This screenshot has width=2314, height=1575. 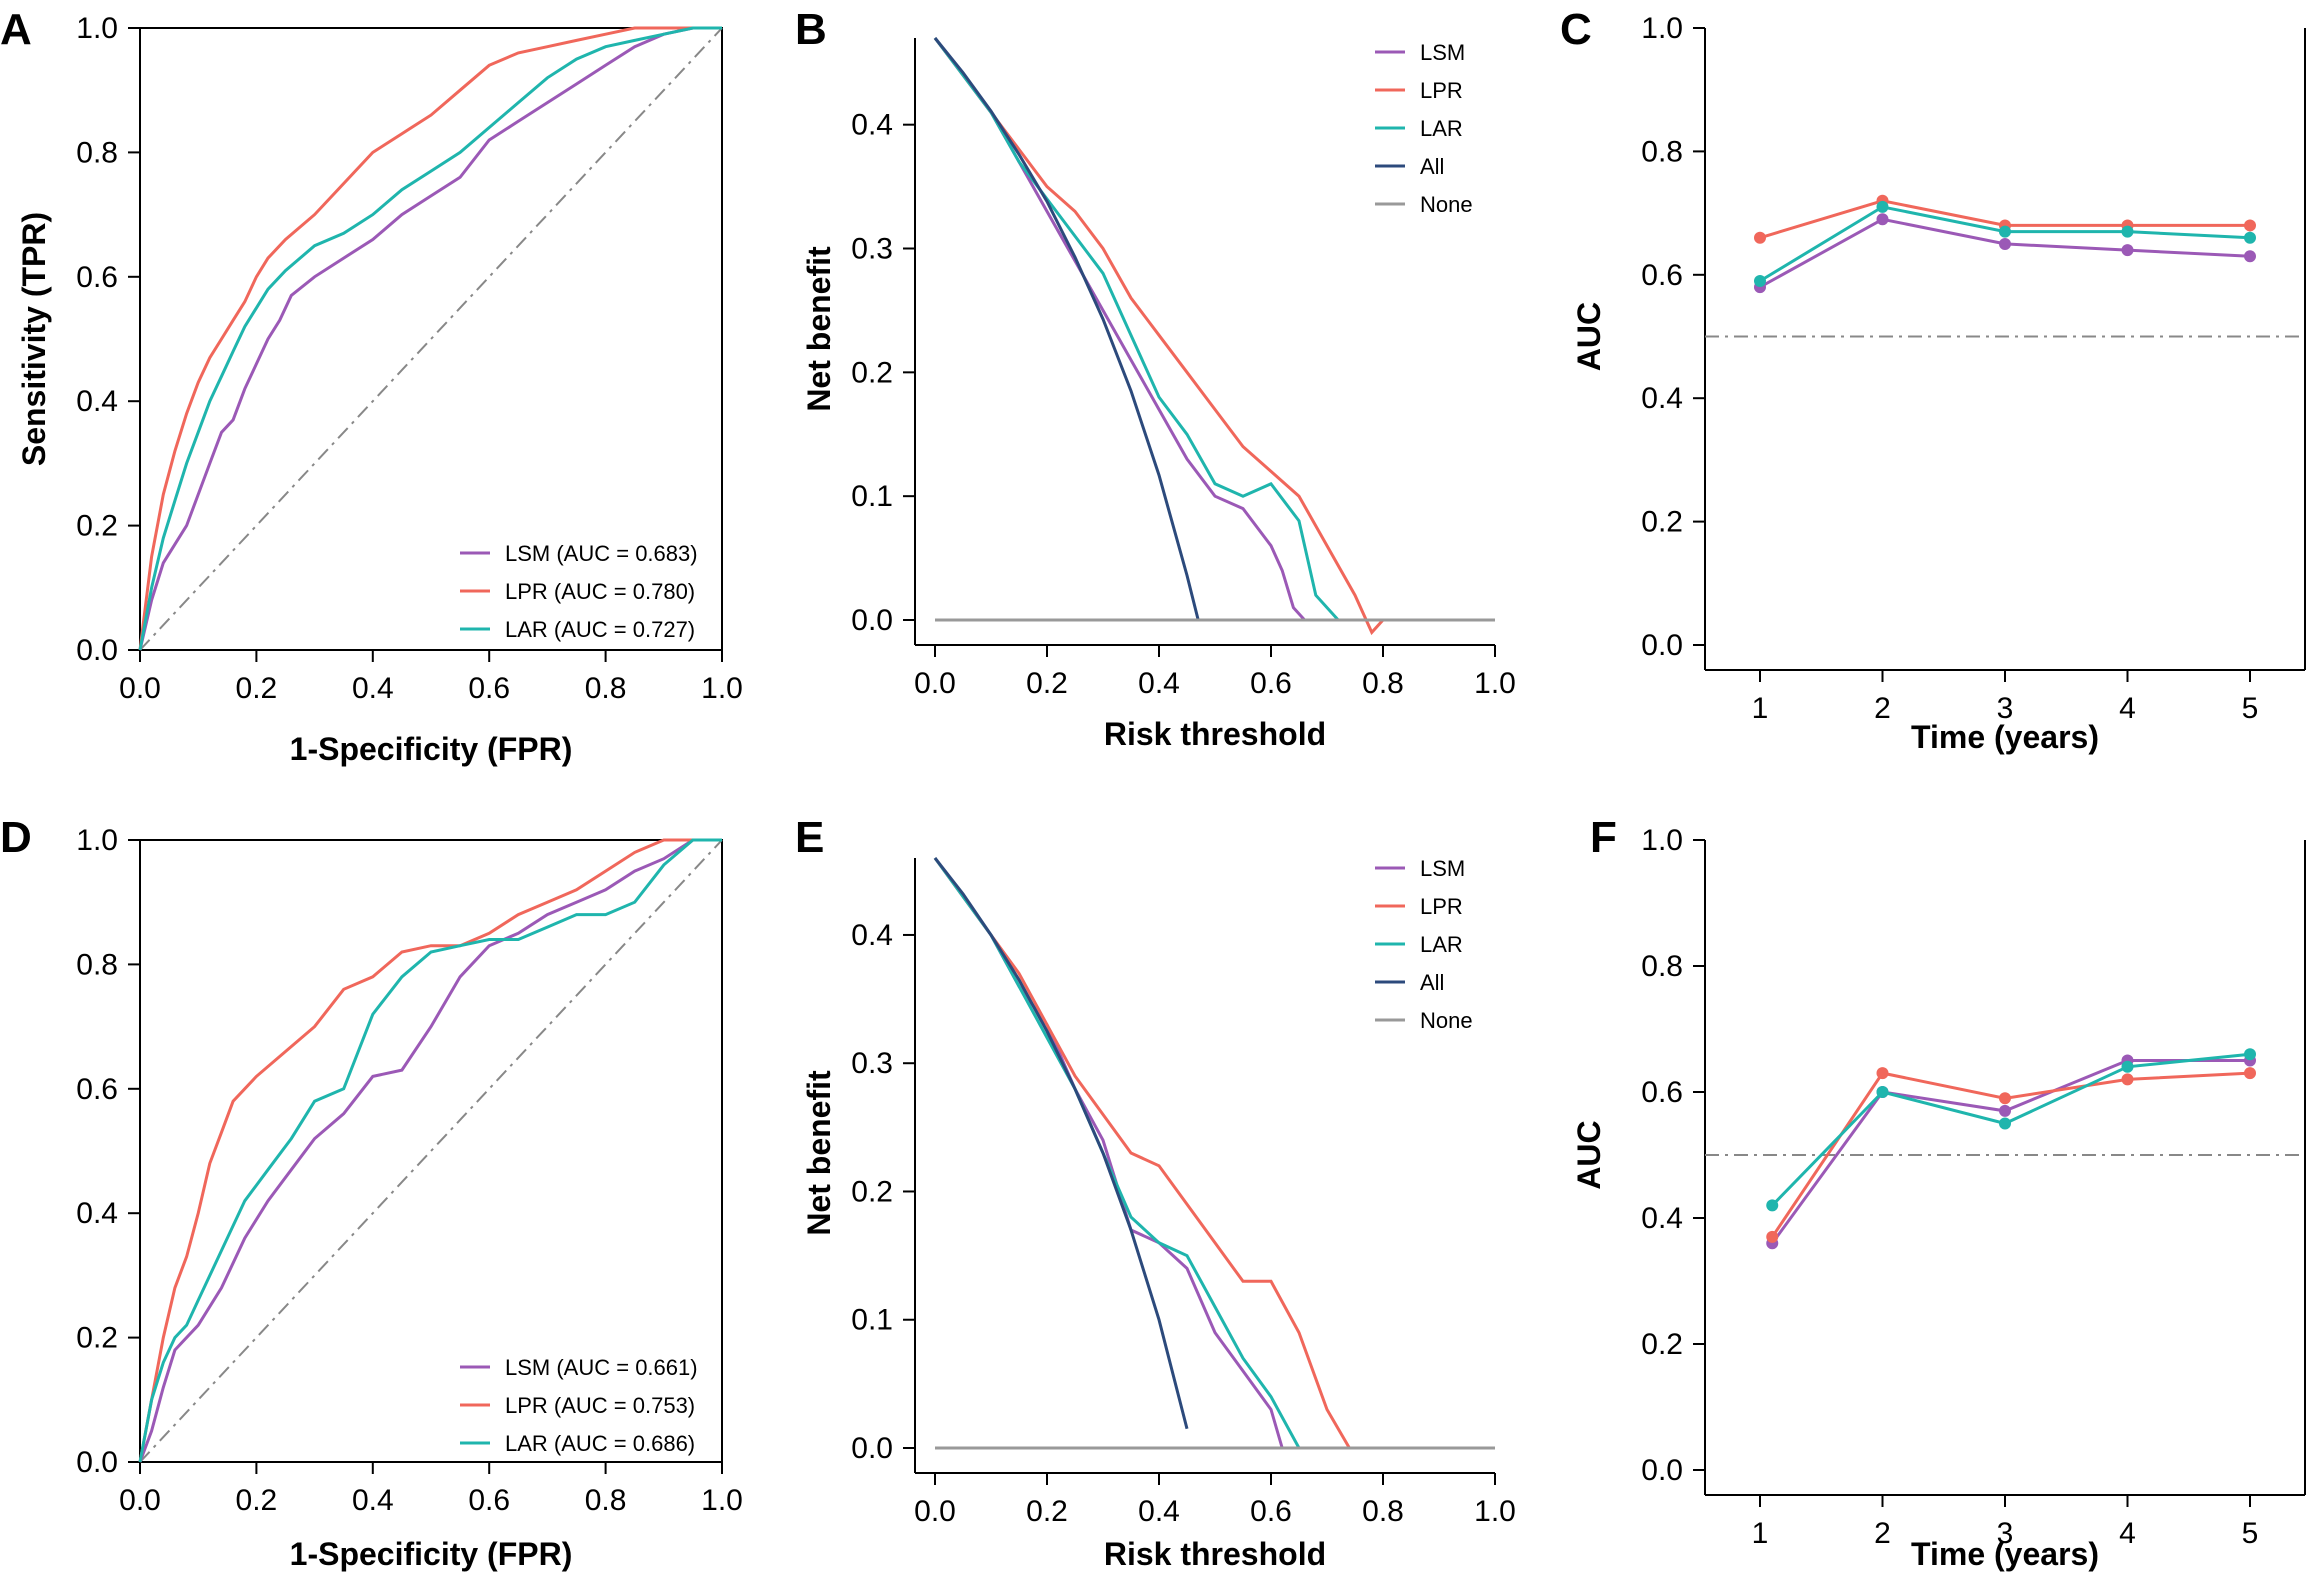 What do you see at coordinates (1589, 1154) in the screenshot?
I see `y-axis-title: AUC` at bounding box center [1589, 1154].